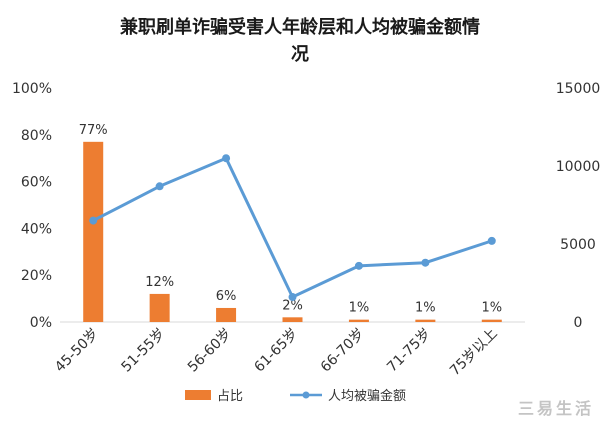 The height and width of the screenshot is (426, 600). I want to click on bar-data-label: 6%, so click(226, 296).